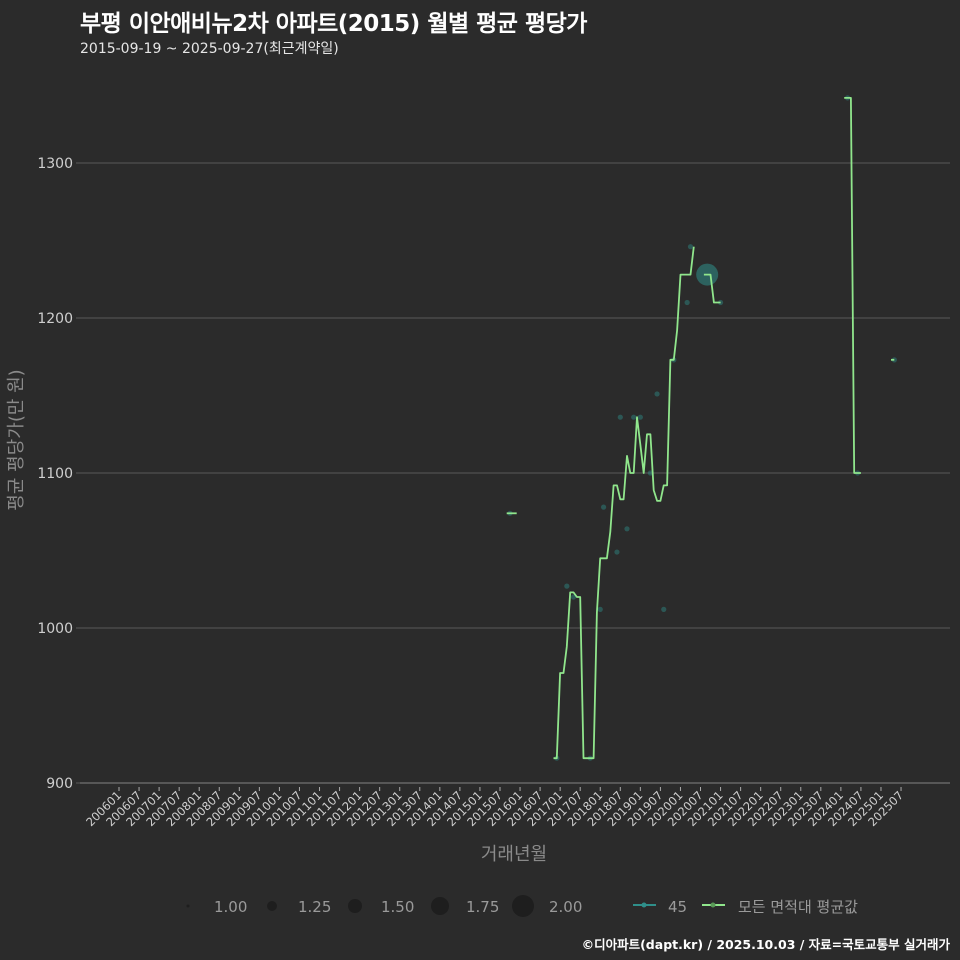  Describe the element at coordinates (314, 907) in the screenshot. I see `legend-size-label: 1.25` at that location.